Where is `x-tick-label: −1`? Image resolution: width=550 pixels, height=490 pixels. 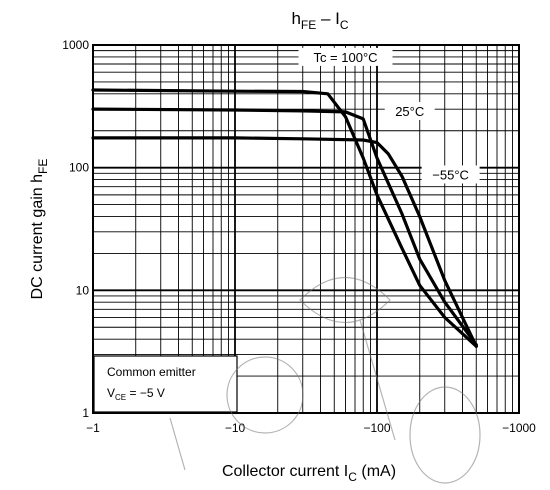 x-tick-label: −1 is located at coordinates (93, 428).